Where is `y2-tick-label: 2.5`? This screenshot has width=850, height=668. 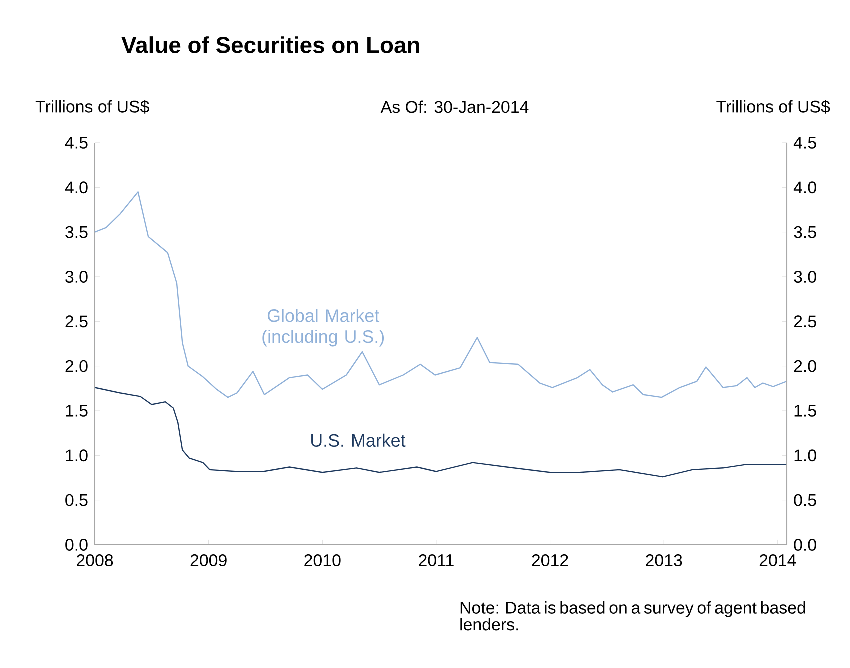 y2-tick-label: 2.5 is located at coordinates (805, 322).